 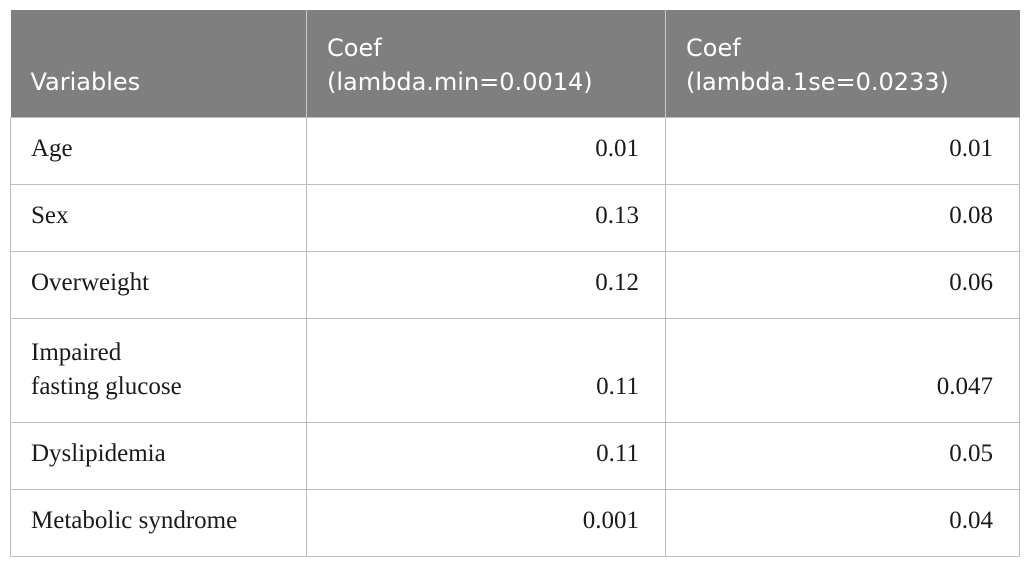 I want to click on table-row: Metabolic syndrome 0.001 0.04, so click(x=515, y=522).